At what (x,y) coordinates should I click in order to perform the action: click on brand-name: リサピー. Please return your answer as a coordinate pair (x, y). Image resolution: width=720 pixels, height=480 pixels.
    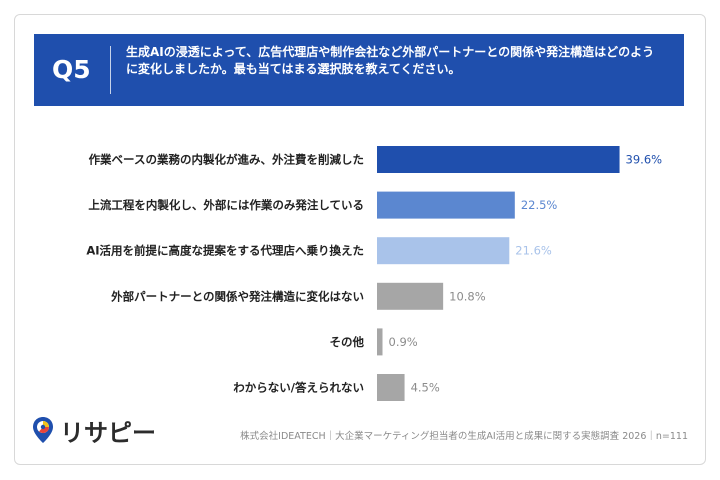
    Looking at the image, I should click on (108, 432).